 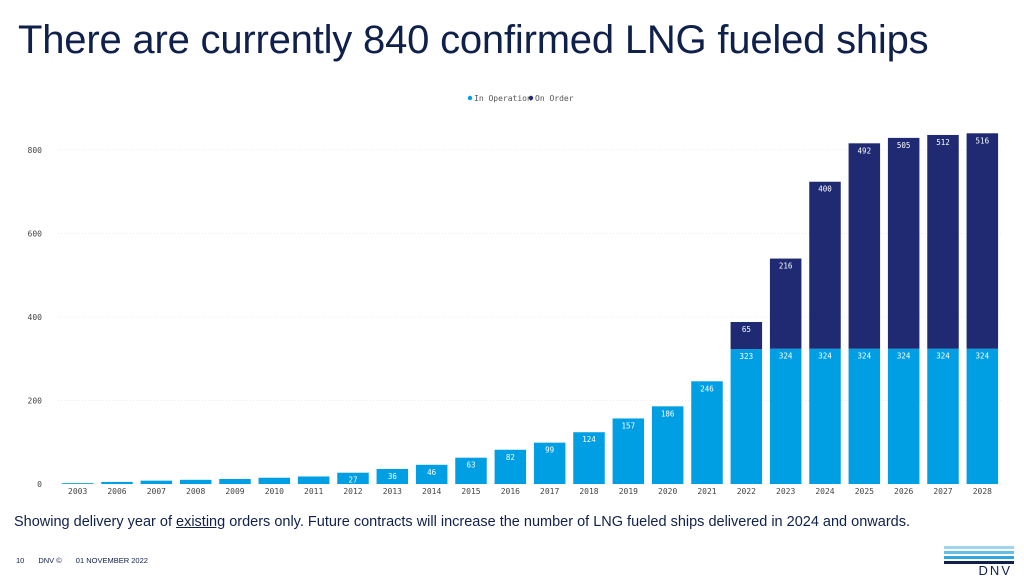 I want to click on x-tick-label-2022: 2022, so click(x=746, y=491).